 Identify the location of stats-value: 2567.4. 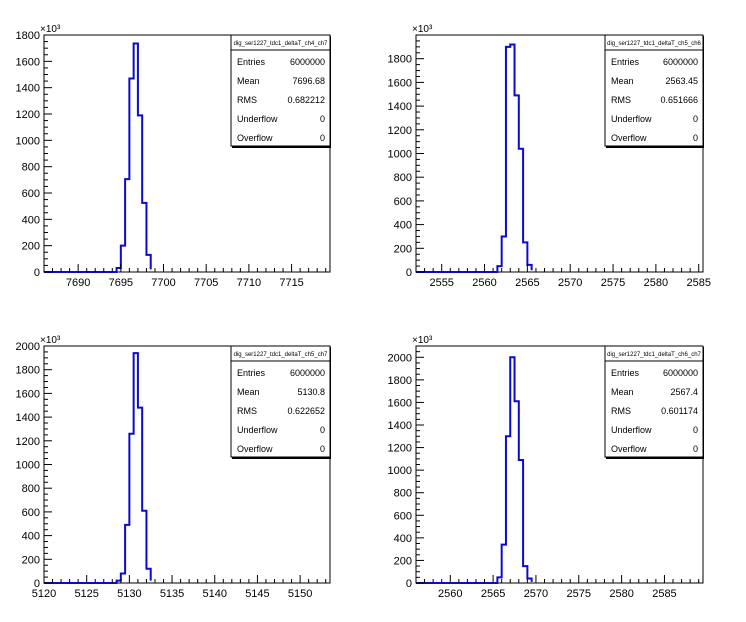
(684, 392).